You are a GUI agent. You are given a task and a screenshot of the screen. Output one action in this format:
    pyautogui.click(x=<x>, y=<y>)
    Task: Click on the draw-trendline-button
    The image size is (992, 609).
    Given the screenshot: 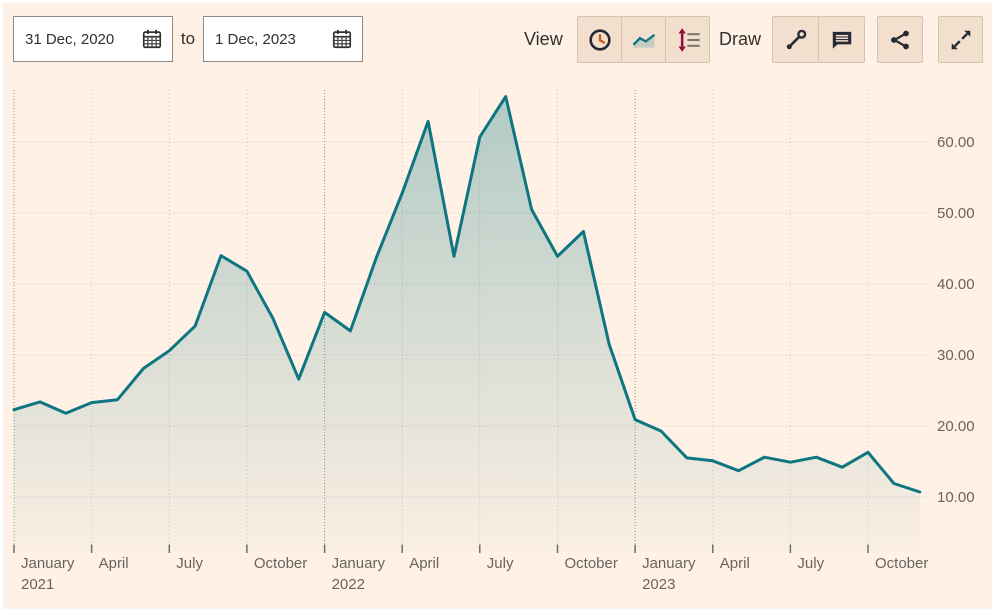 What is the action you would take?
    pyautogui.click(x=795, y=39)
    